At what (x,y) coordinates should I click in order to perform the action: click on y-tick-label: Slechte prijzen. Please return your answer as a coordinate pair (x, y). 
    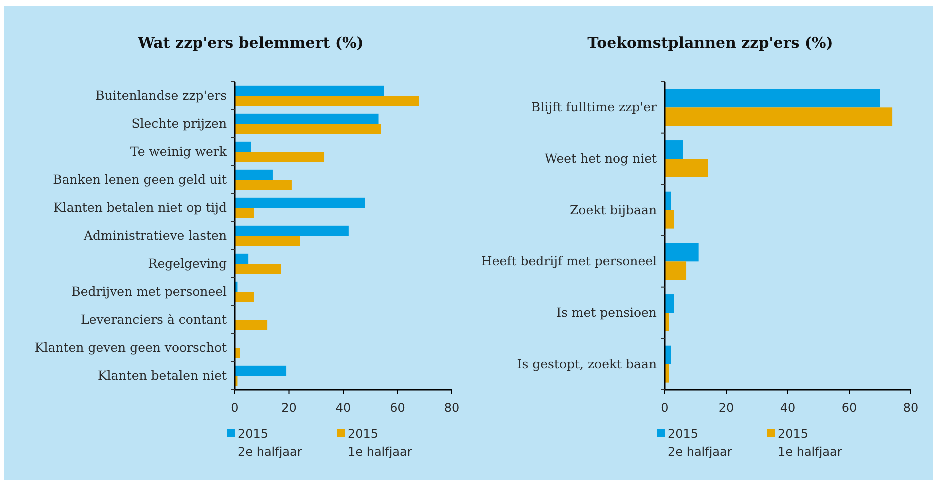
    Looking at the image, I should click on (179, 123).